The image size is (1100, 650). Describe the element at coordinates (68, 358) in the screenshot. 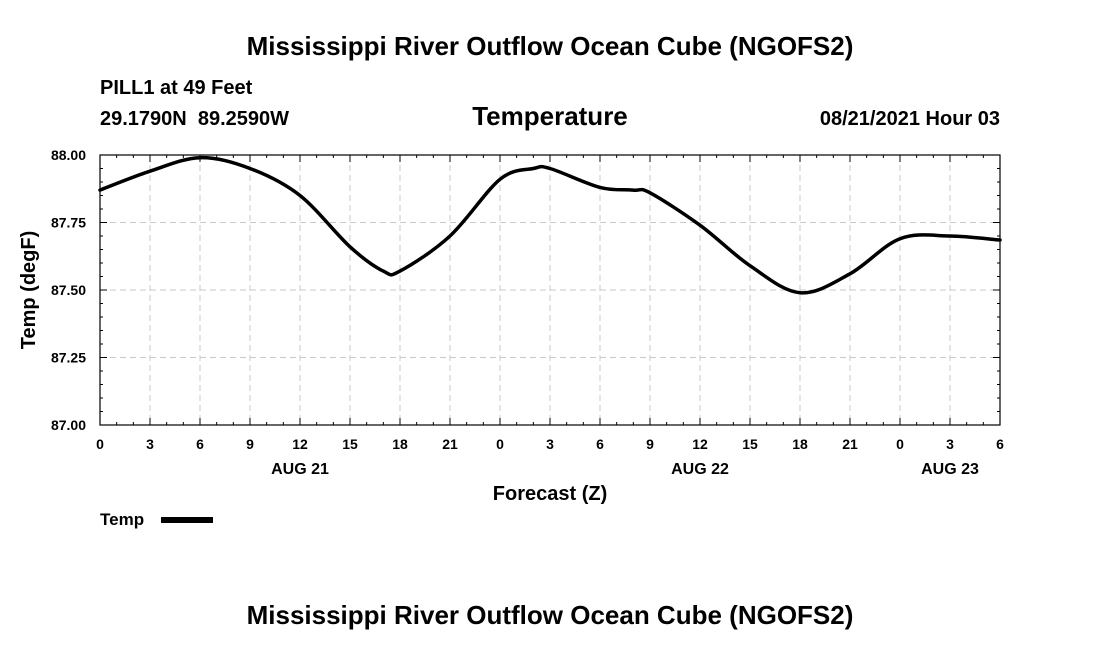

I see `y-tick-label: 87.25` at that location.